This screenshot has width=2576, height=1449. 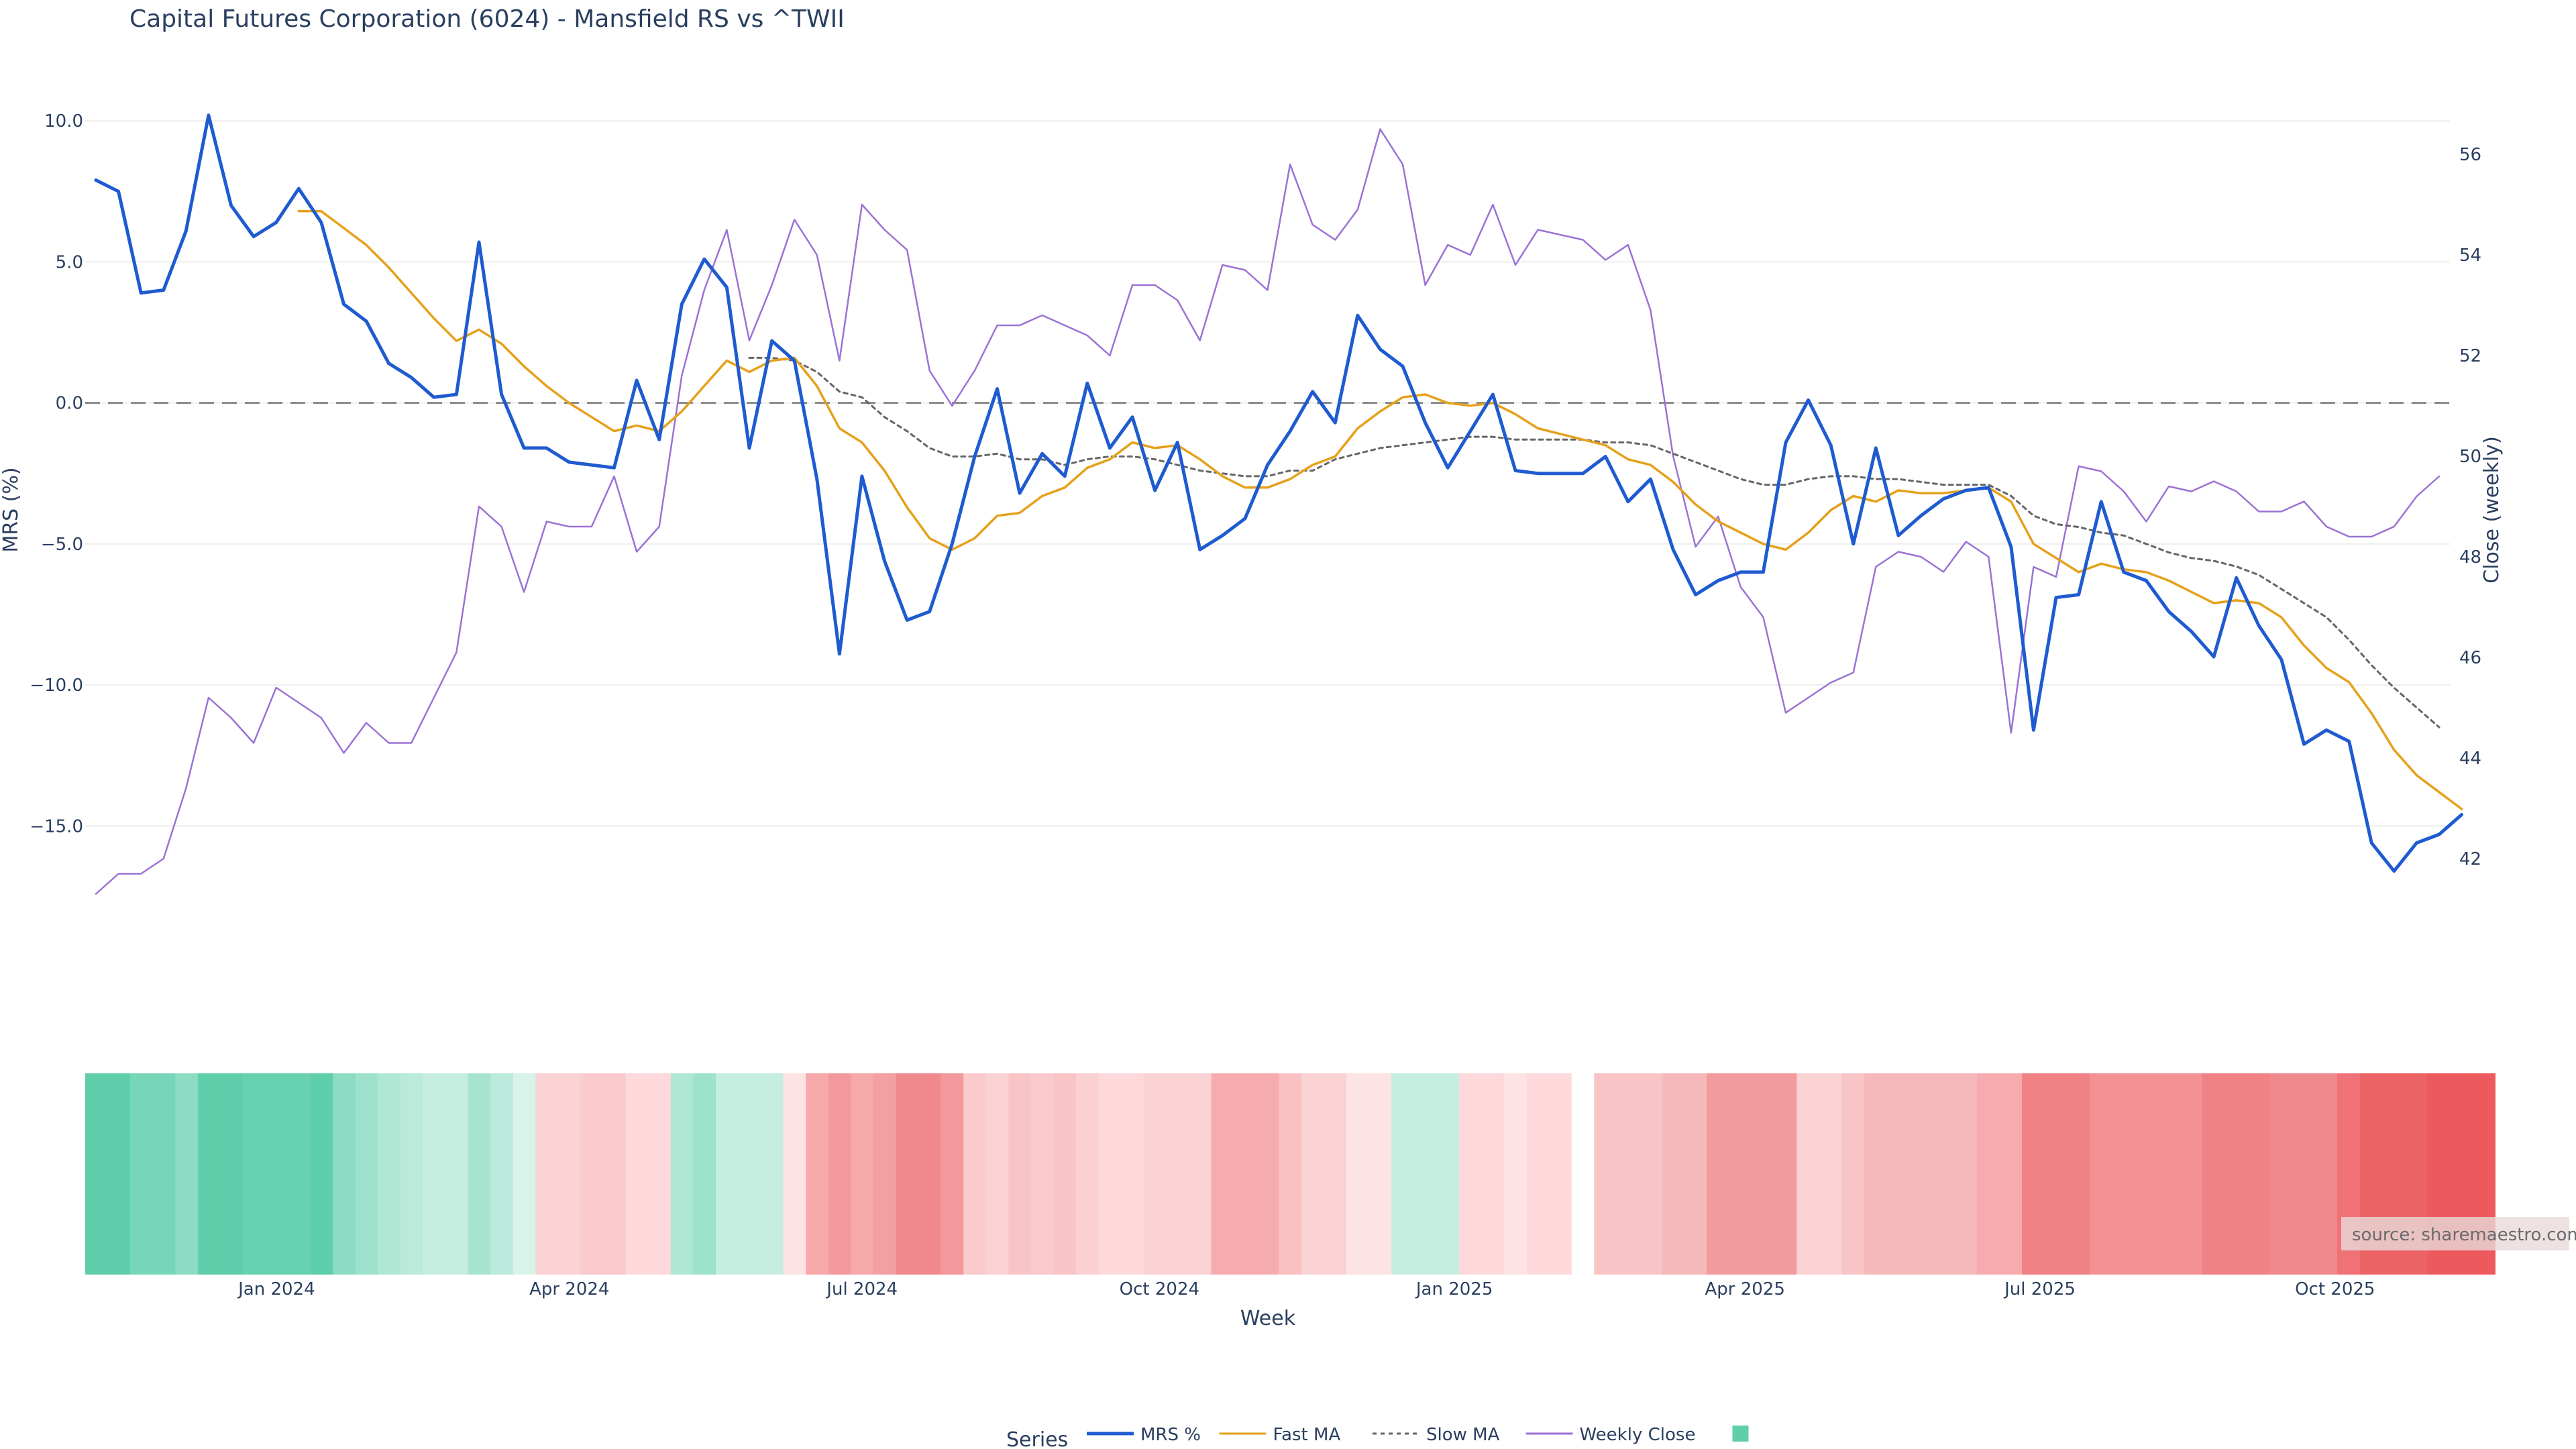 I want to click on y2-tick-label: 42, so click(x=2470, y=859).